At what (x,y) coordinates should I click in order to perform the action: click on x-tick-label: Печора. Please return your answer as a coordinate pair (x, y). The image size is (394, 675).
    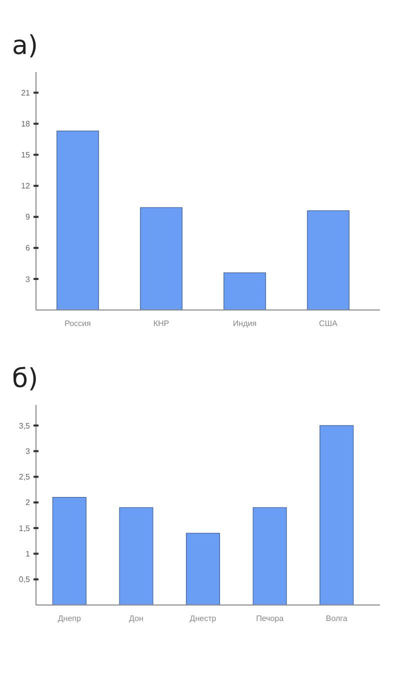
    Looking at the image, I should click on (270, 618).